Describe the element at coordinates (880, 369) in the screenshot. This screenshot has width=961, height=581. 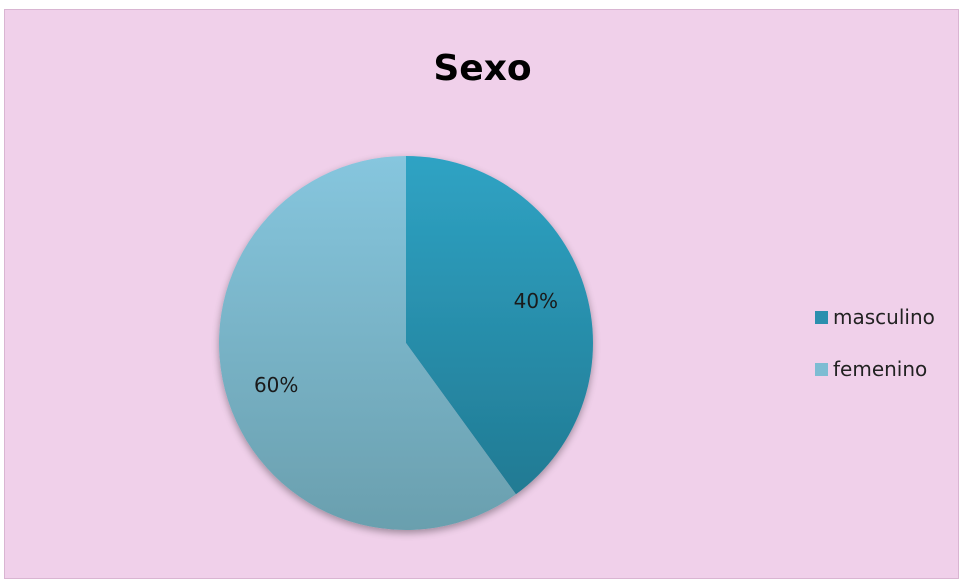
I see `legend-label-femenino: femenino` at that location.